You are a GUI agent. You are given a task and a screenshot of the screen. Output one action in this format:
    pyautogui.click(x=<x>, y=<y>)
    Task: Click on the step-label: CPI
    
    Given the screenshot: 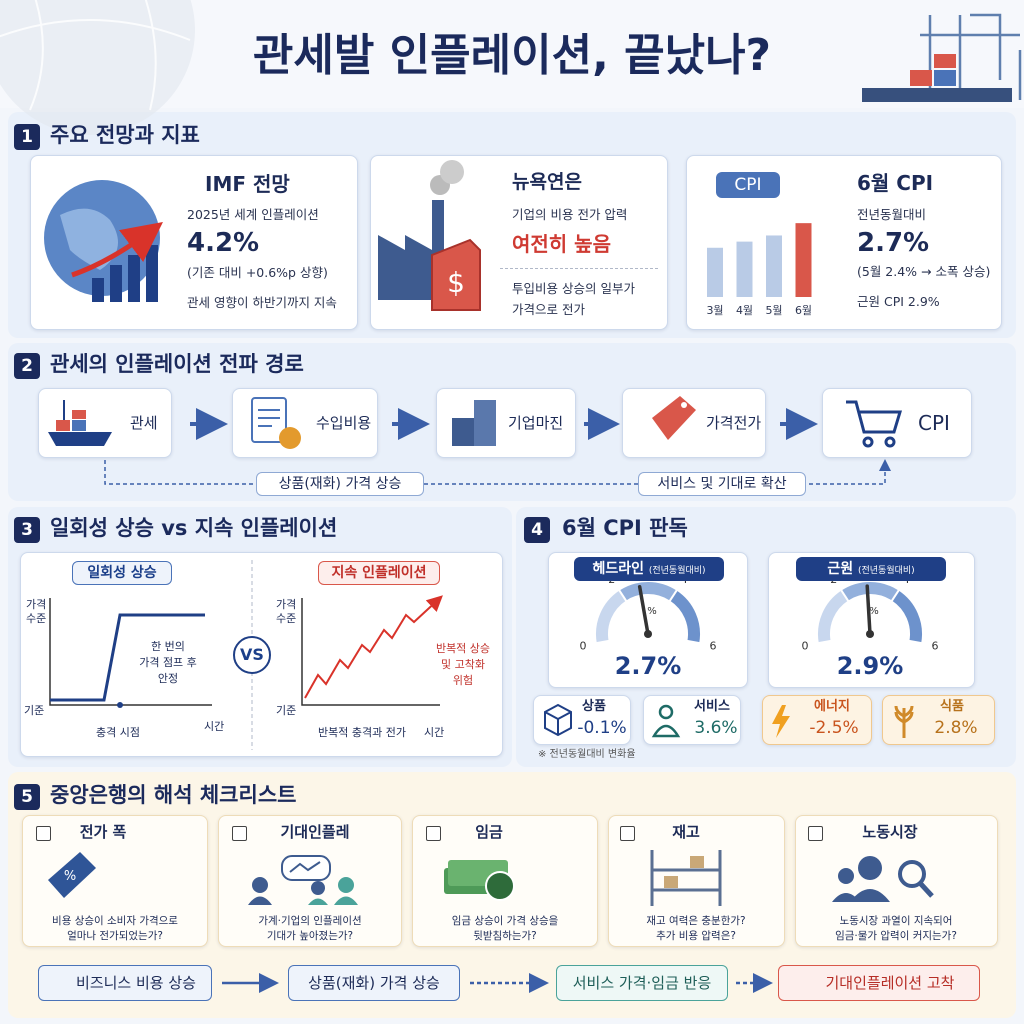 What is the action you would take?
    pyautogui.click(x=934, y=423)
    